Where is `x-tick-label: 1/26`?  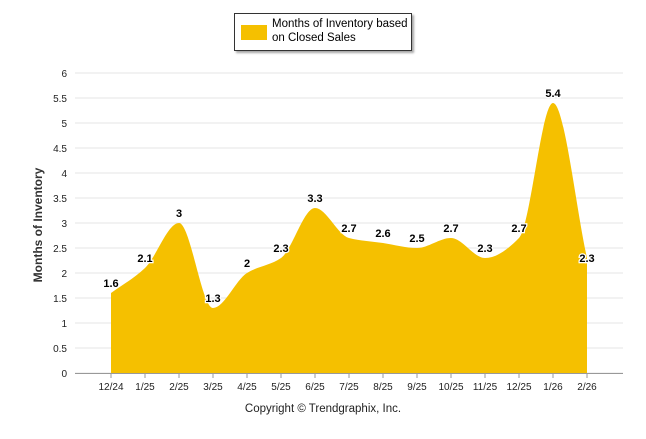
x-tick-label: 1/26 is located at coordinates (553, 387).